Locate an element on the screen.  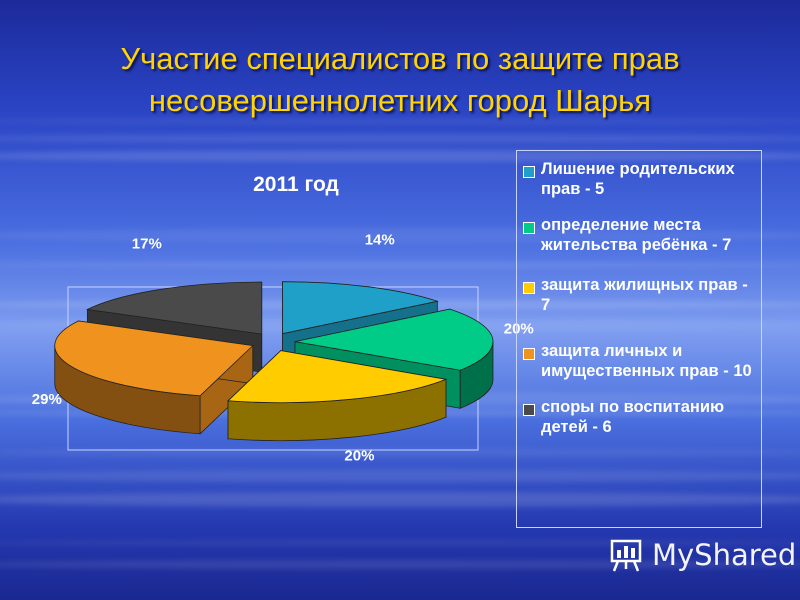
chart-title: 2011 год is located at coordinates (296, 184).